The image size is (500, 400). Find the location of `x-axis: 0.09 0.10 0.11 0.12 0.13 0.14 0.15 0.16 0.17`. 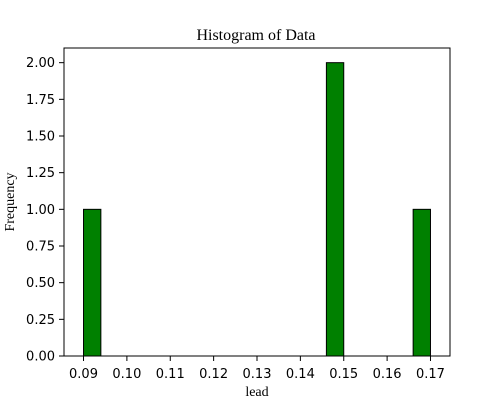

x-axis: 0.09 0.10 0.11 0.12 0.13 0.14 0.15 0.16 0.17 is located at coordinates (257, 369).